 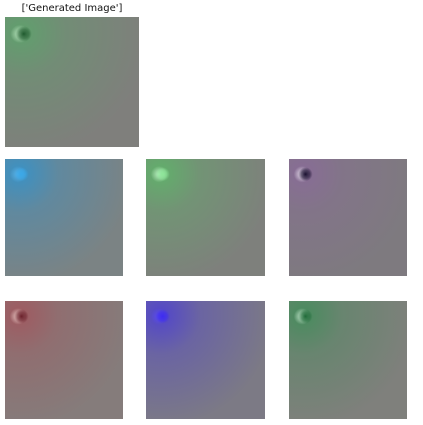 I want to click on image-variant-2-spot, so click(x=162, y=174).